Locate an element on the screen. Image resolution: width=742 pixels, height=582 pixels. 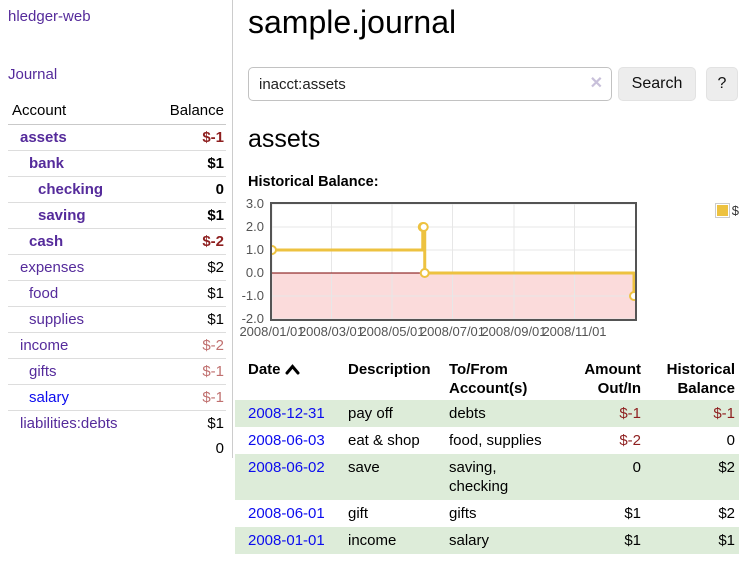
chart-plot is located at coordinates (453, 261).